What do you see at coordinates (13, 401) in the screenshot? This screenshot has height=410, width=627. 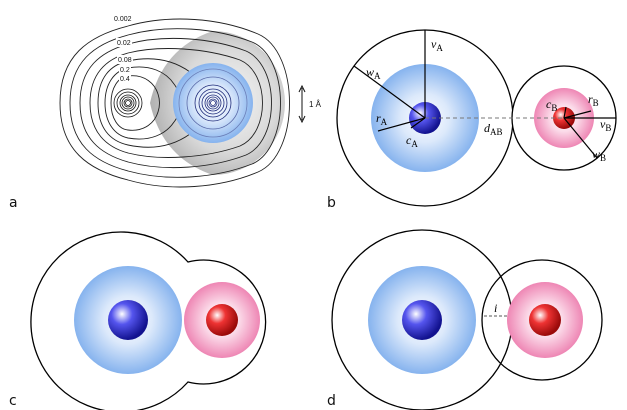 I see `panel-label-c: c` at bounding box center [13, 401].